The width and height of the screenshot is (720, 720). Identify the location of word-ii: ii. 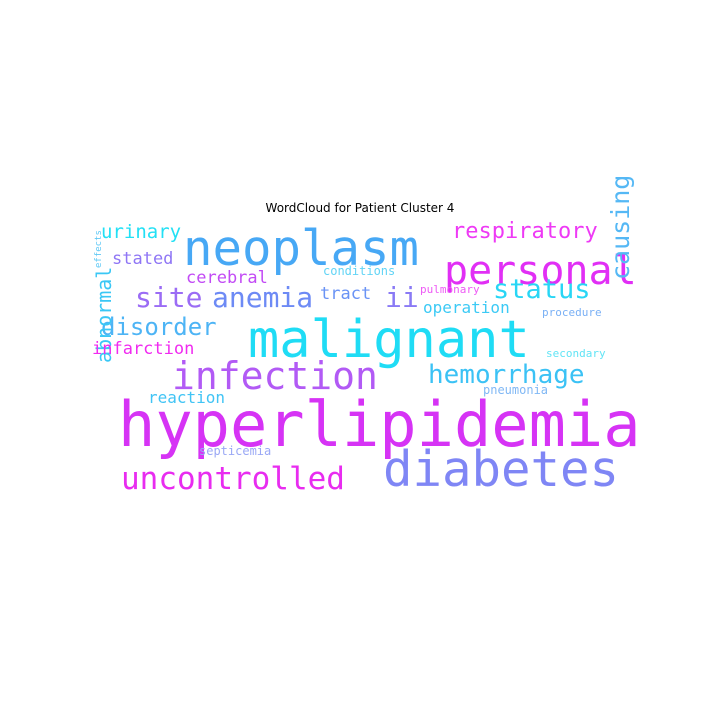
(402, 297).